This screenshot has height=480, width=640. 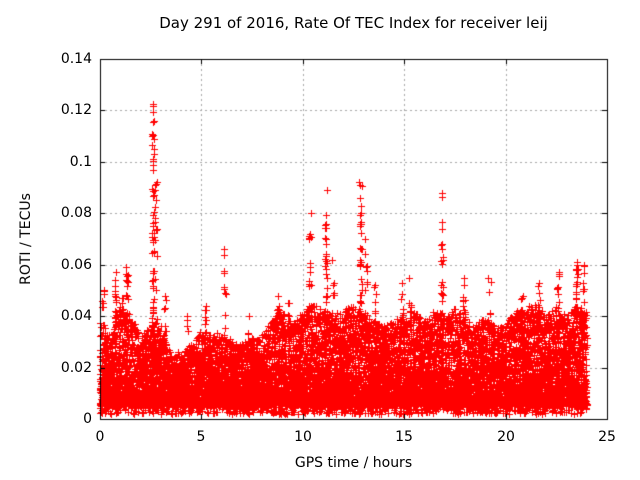 What do you see at coordinates (76, 316) in the screenshot?
I see `y-tick-label-0.04: 0.04` at bounding box center [76, 316].